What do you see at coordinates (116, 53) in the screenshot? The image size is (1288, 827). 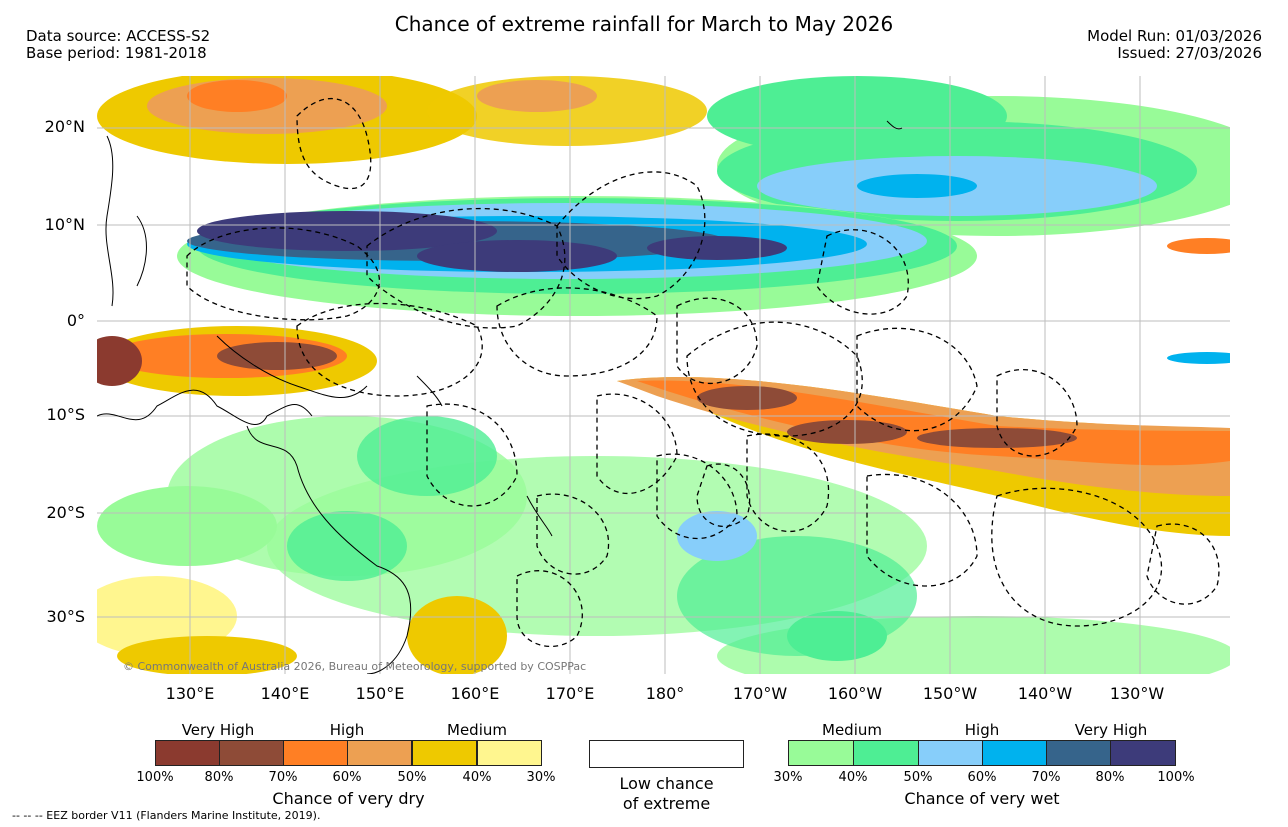 I see `base-period: Base period: 1981-2018` at bounding box center [116, 53].